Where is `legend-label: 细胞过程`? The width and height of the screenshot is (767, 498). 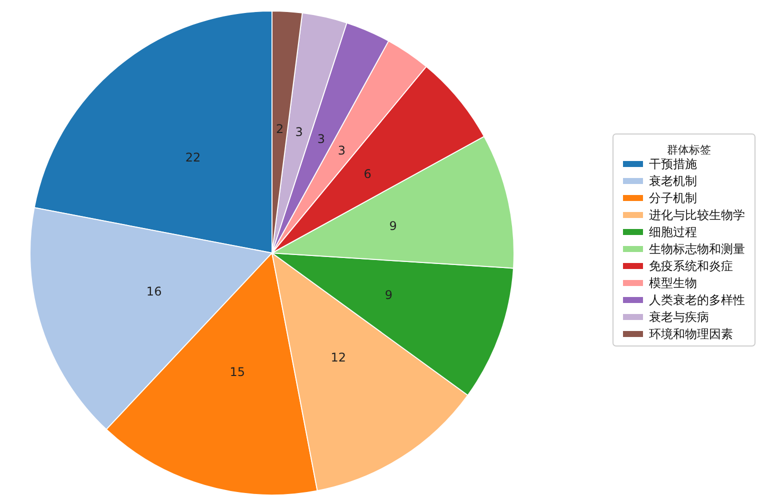
legend-label: 细胞过程 is located at coordinates (673, 232).